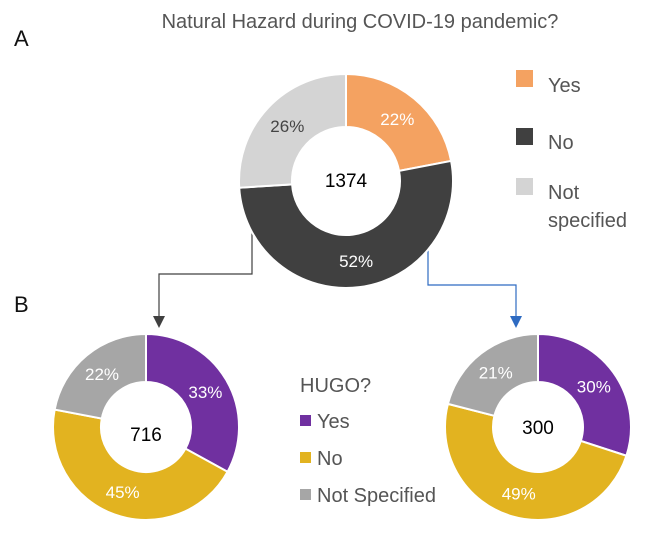  What do you see at coordinates (360, 22) in the screenshot?
I see `chart-a-title: Natural Hazard during COVID-19 pandemic?` at bounding box center [360, 22].